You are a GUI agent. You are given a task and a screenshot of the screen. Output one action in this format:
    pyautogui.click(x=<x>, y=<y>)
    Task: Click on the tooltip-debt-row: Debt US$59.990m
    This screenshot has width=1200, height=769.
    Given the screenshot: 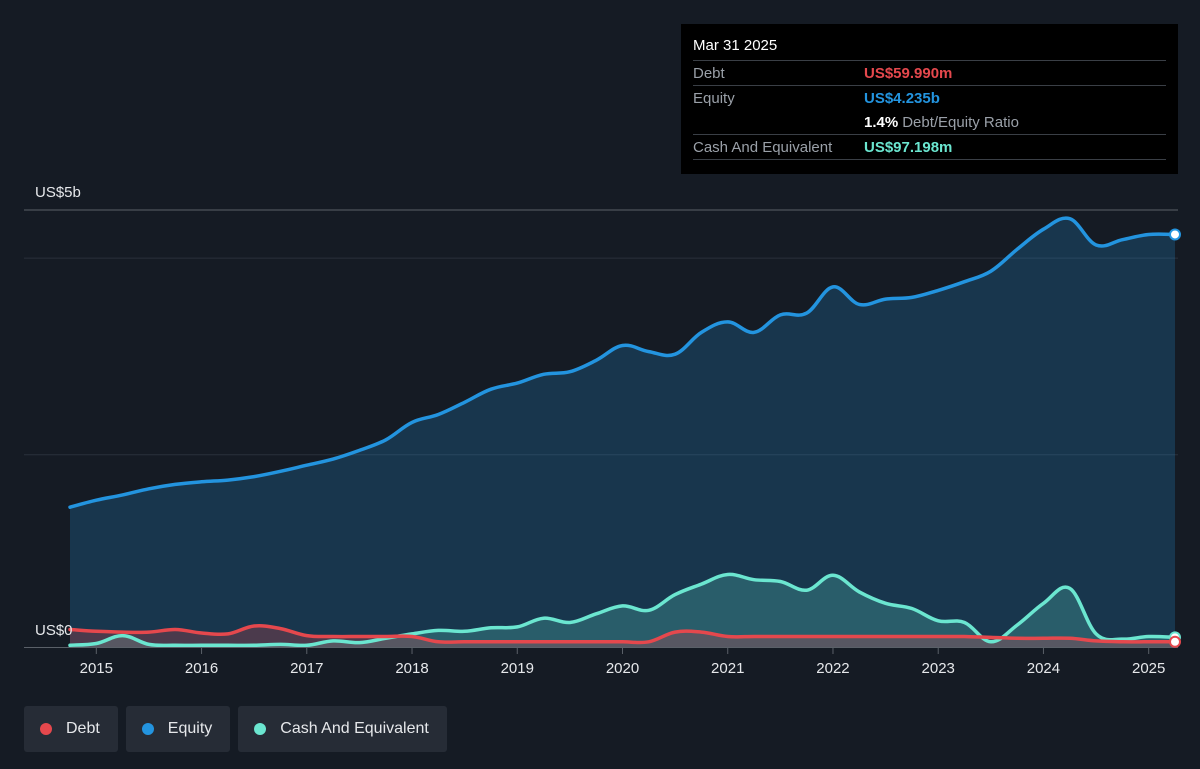 What is the action you would take?
    pyautogui.click(x=929, y=72)
    